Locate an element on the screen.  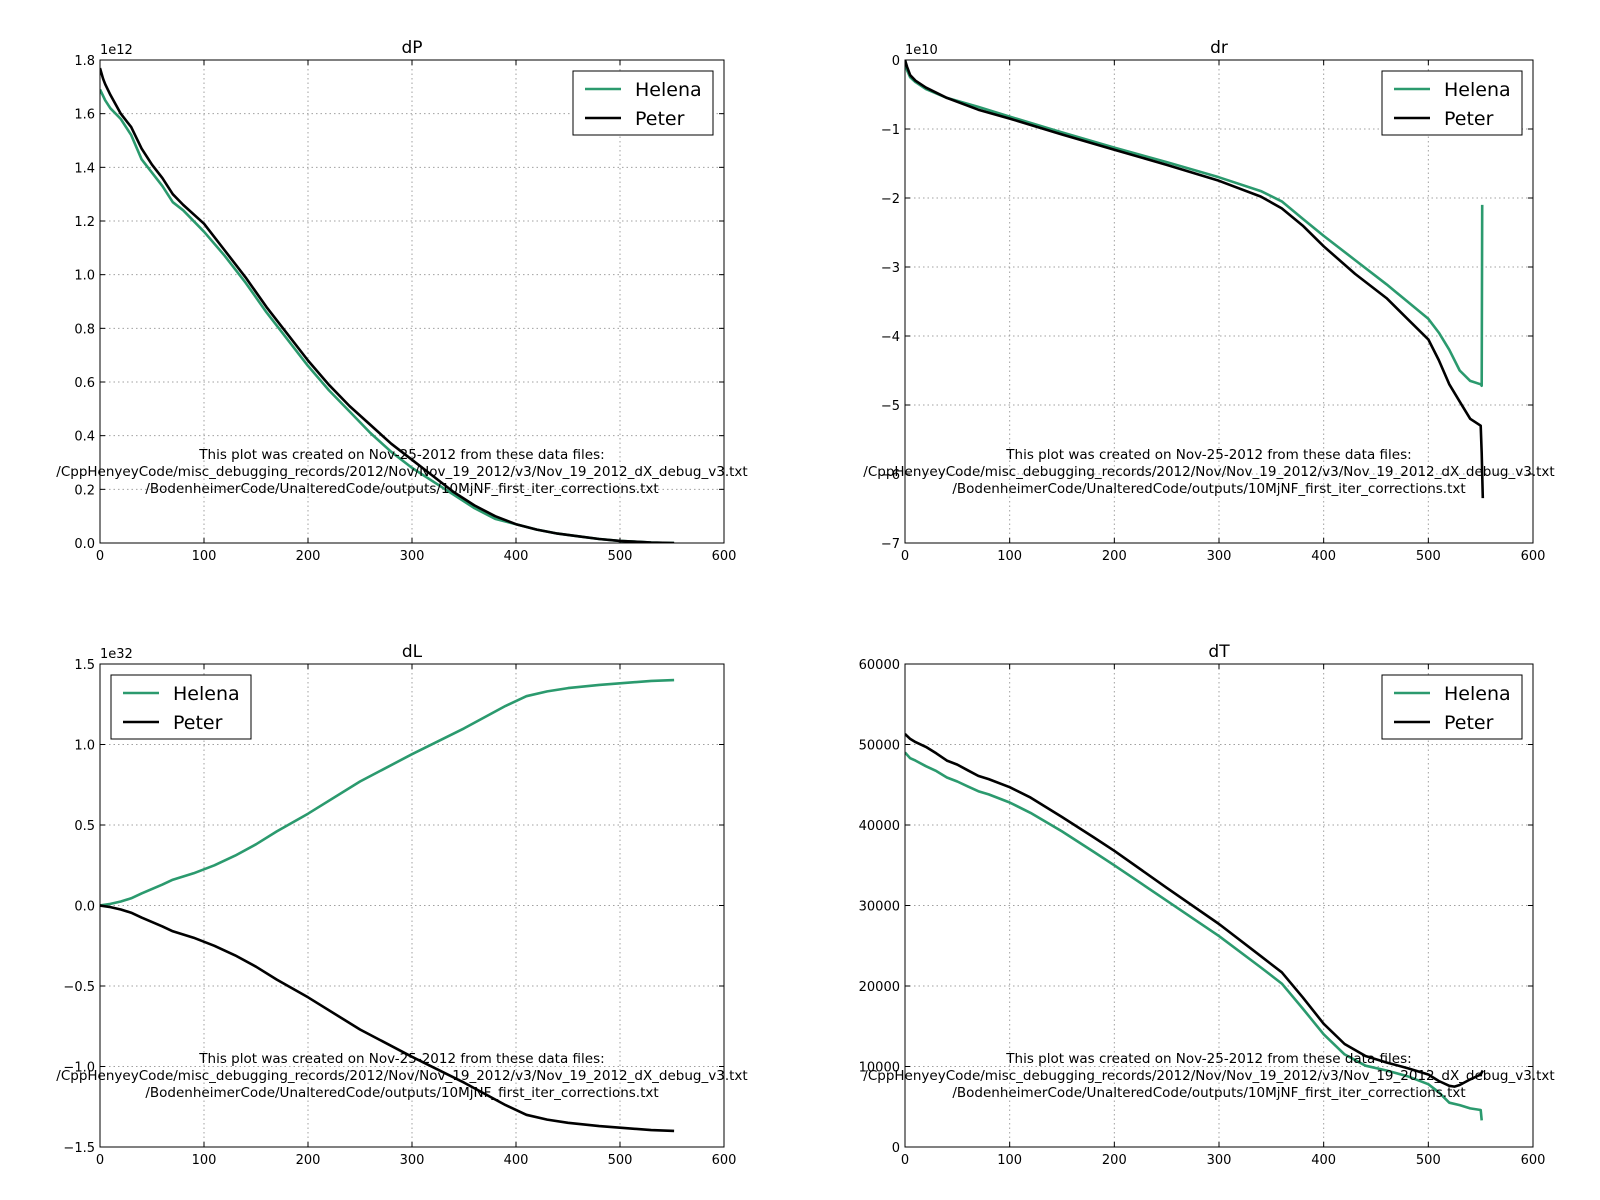
y-tick-label: 10000 is located at coordinates (879, 1068).